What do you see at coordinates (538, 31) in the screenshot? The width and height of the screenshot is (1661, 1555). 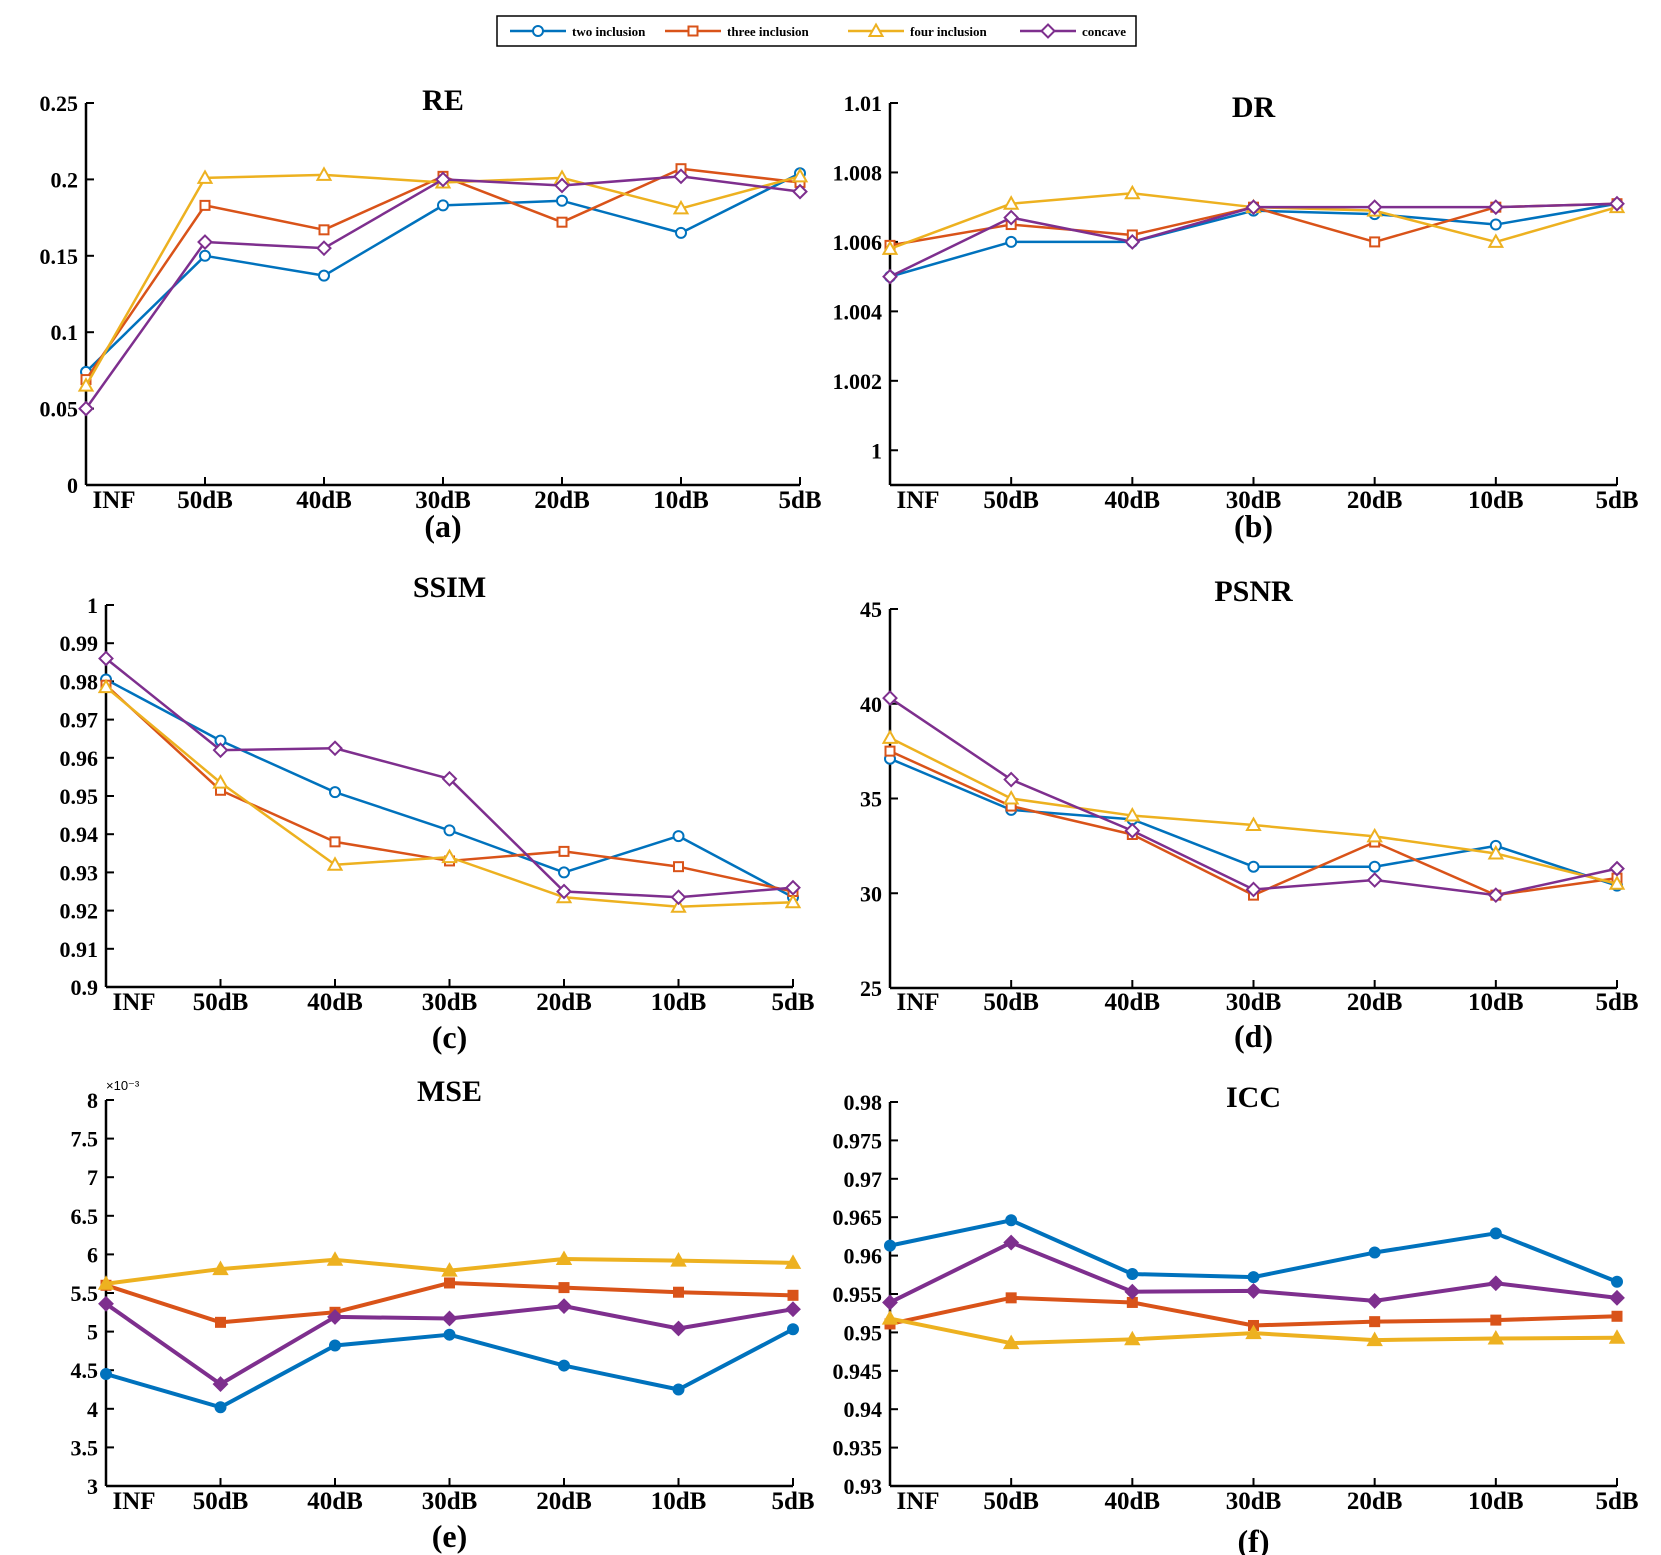 I see `circle-marker-icon` at bounding box center [538, 31].